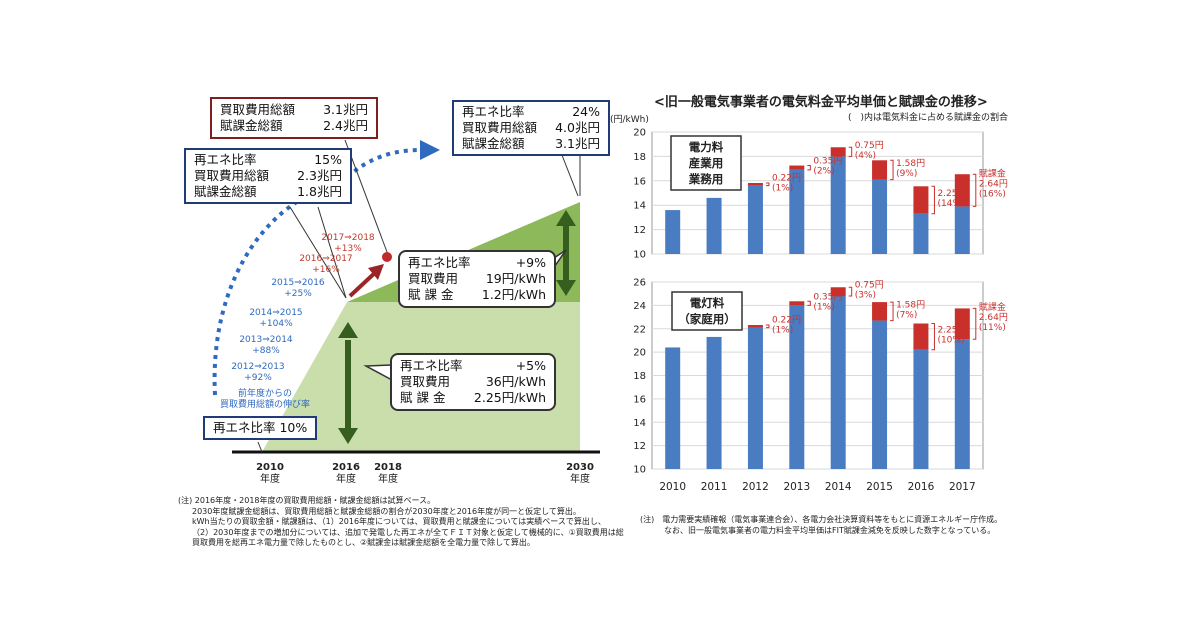 Image resolution: width=1200 pixels, height=630 pixels. What do you see at coordinates (950, 204) in the screenshot?
I see `levy-share-label: (14%)` at bounding box center [950, 204].